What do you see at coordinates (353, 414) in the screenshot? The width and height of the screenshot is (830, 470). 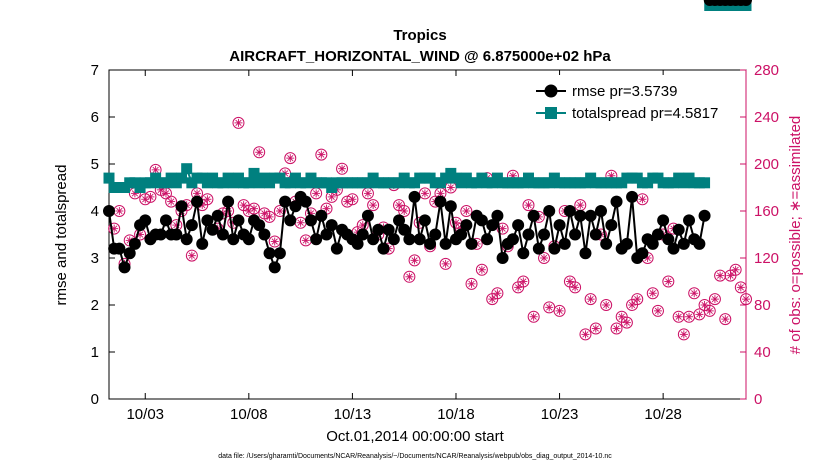 I see `x-tick-label: 10/13` at bounding box center [353, 414].